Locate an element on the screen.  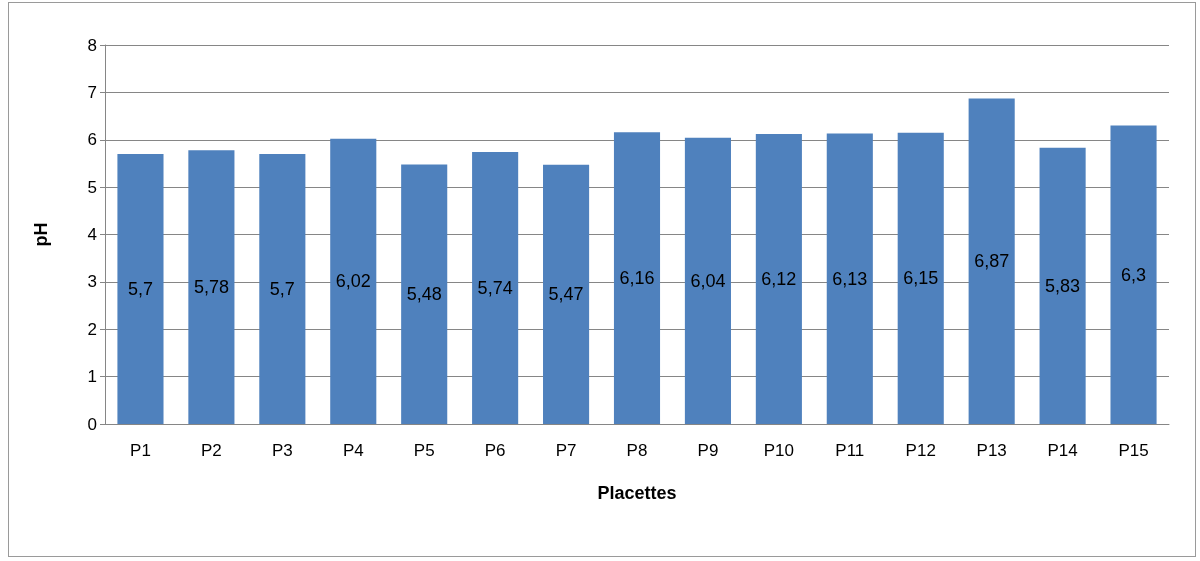
data-label: 6,15 is located at coordinates (921, 278).